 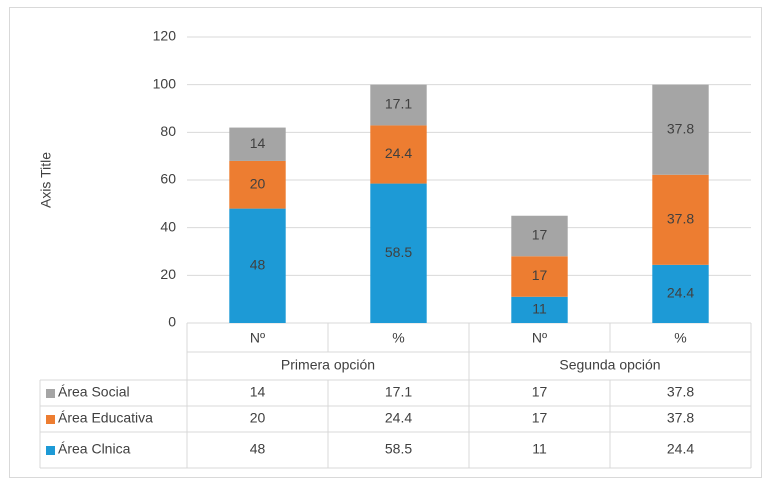 What do you see at coordinates (94, 449) in the screenshot?
I see `legend-label: Área Clnica` at bounding box center [94, 449].